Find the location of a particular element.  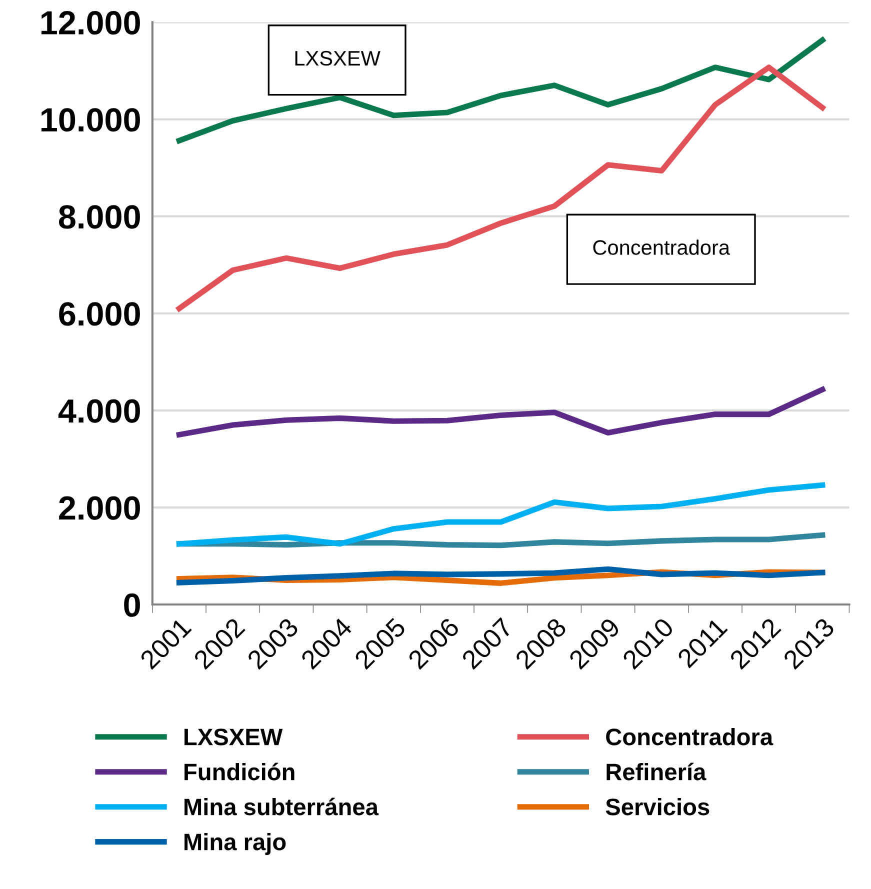

y-tick-label: 2.000 is located at coordinates (99, 508).